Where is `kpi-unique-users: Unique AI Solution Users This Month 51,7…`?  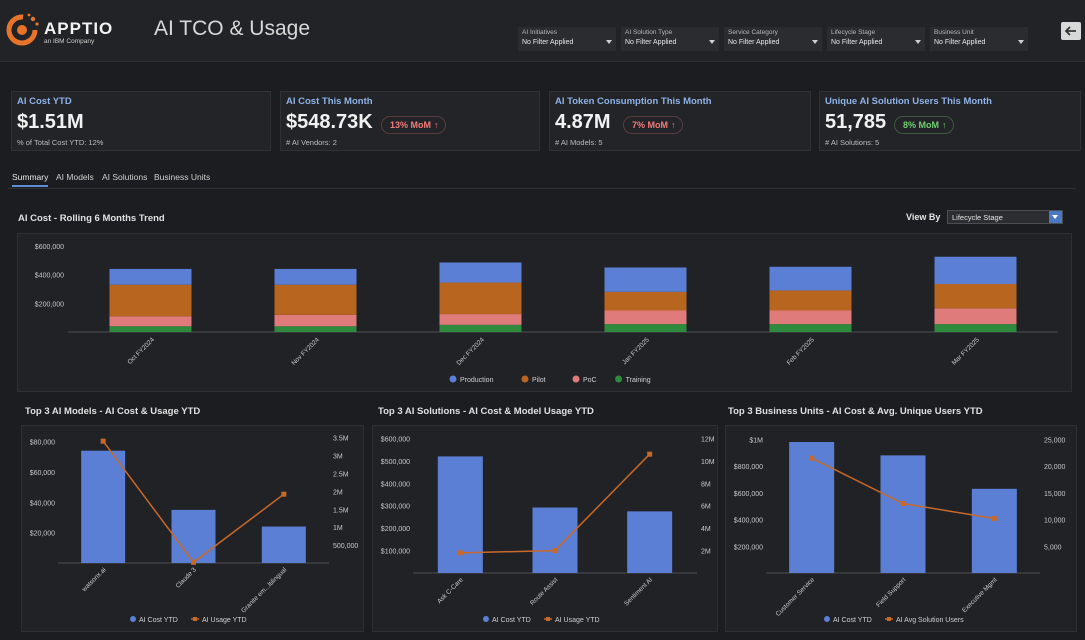 kpi-unique-users: Unique AI Solution Users This Month 51,7… is located at coordinates (950, 121).